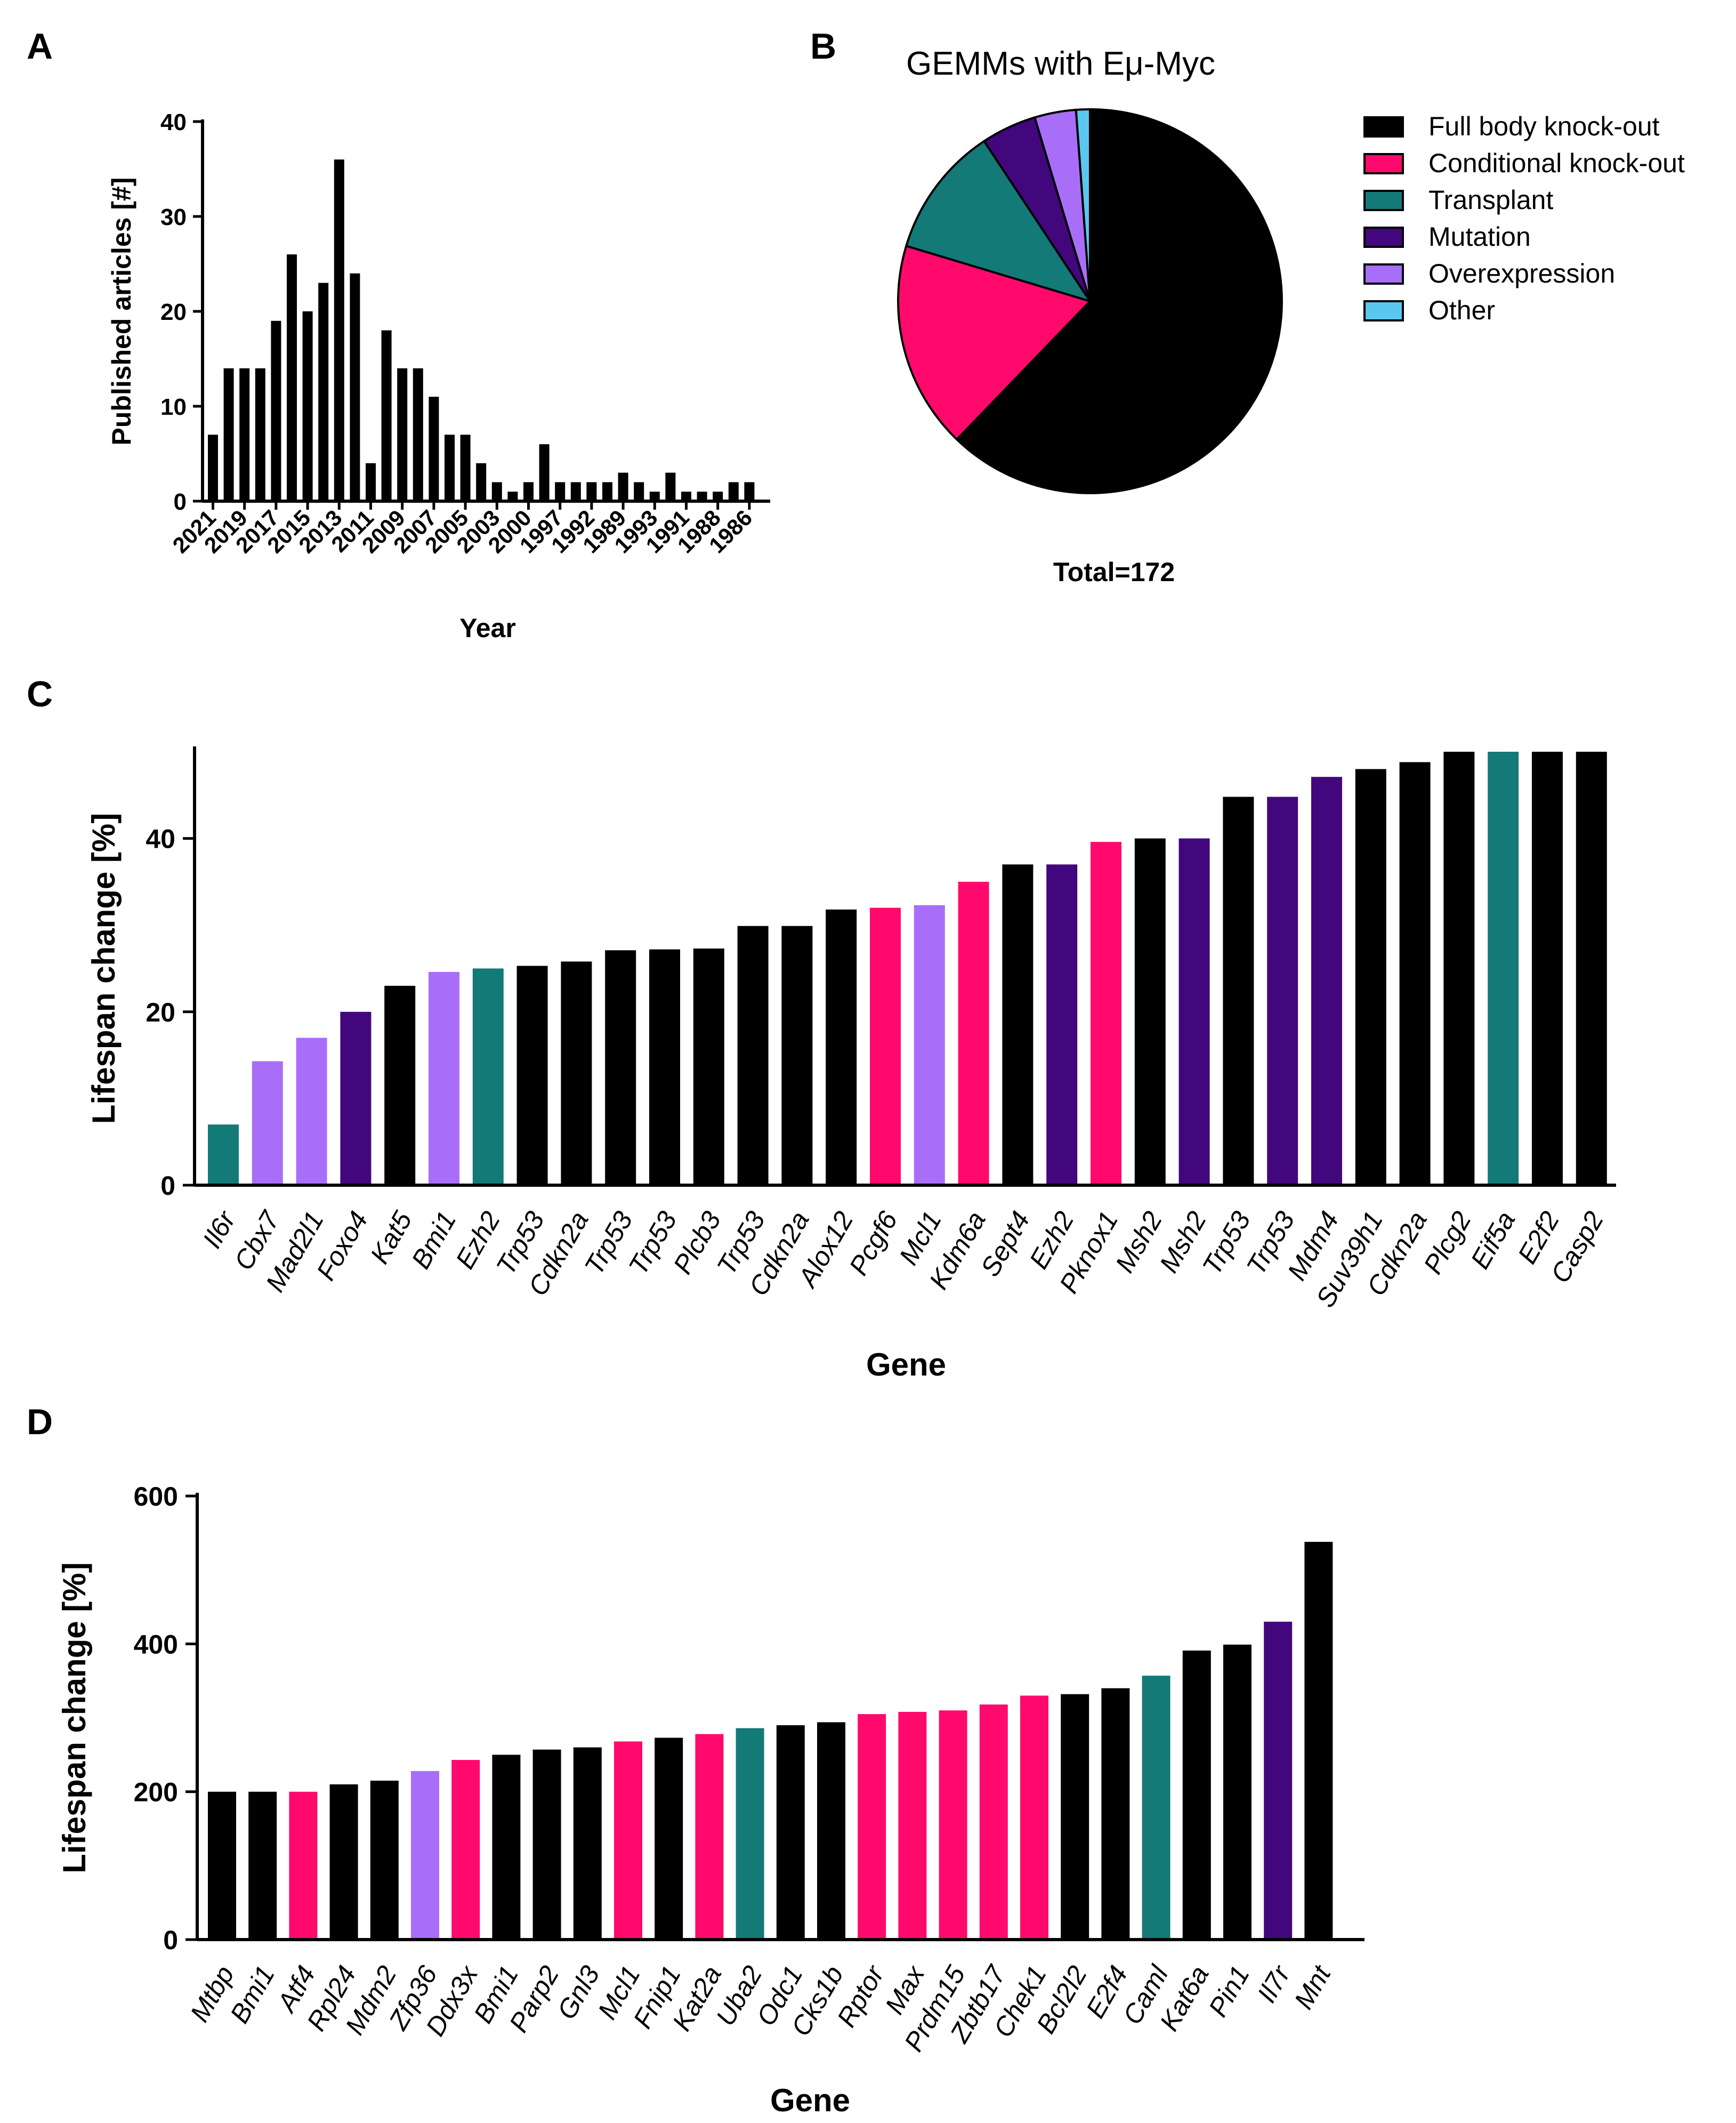 The height and width of the screenshot is (2123, 1736). Describe the element at coordinates (1017, 1024) in the screenshot. I see `bar-sept4` at that location.